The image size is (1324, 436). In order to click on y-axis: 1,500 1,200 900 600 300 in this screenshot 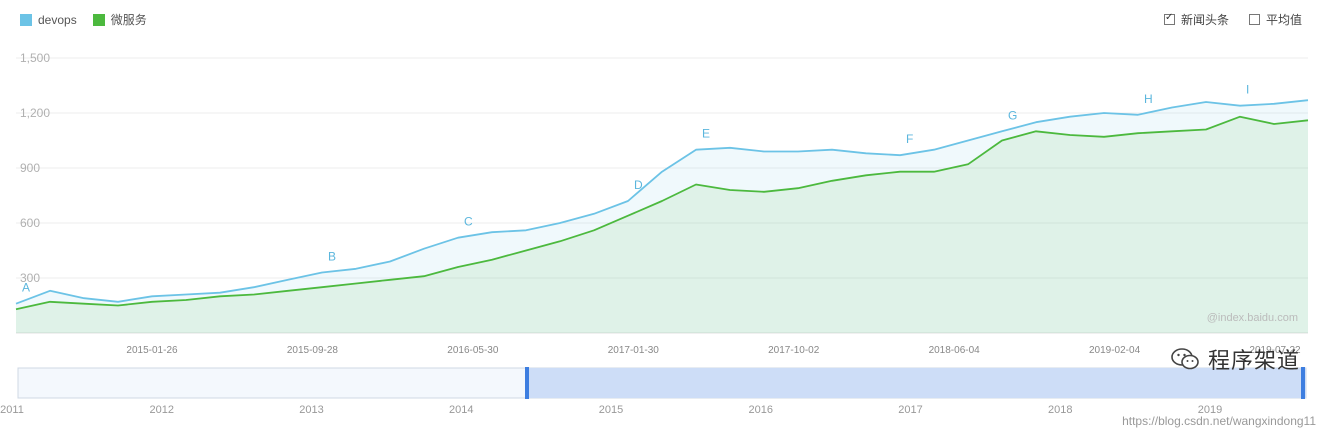, I will do `click(35, 168)`.